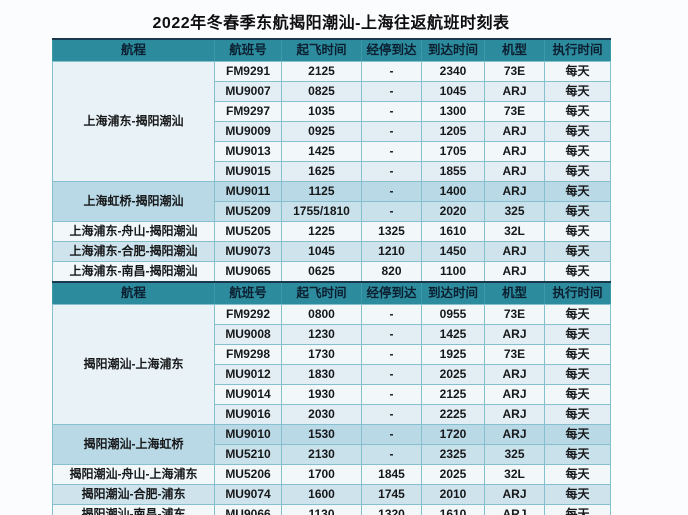  I want to click on route-cell: 揭阳潮汕-上海浦东, so click(133, 364).